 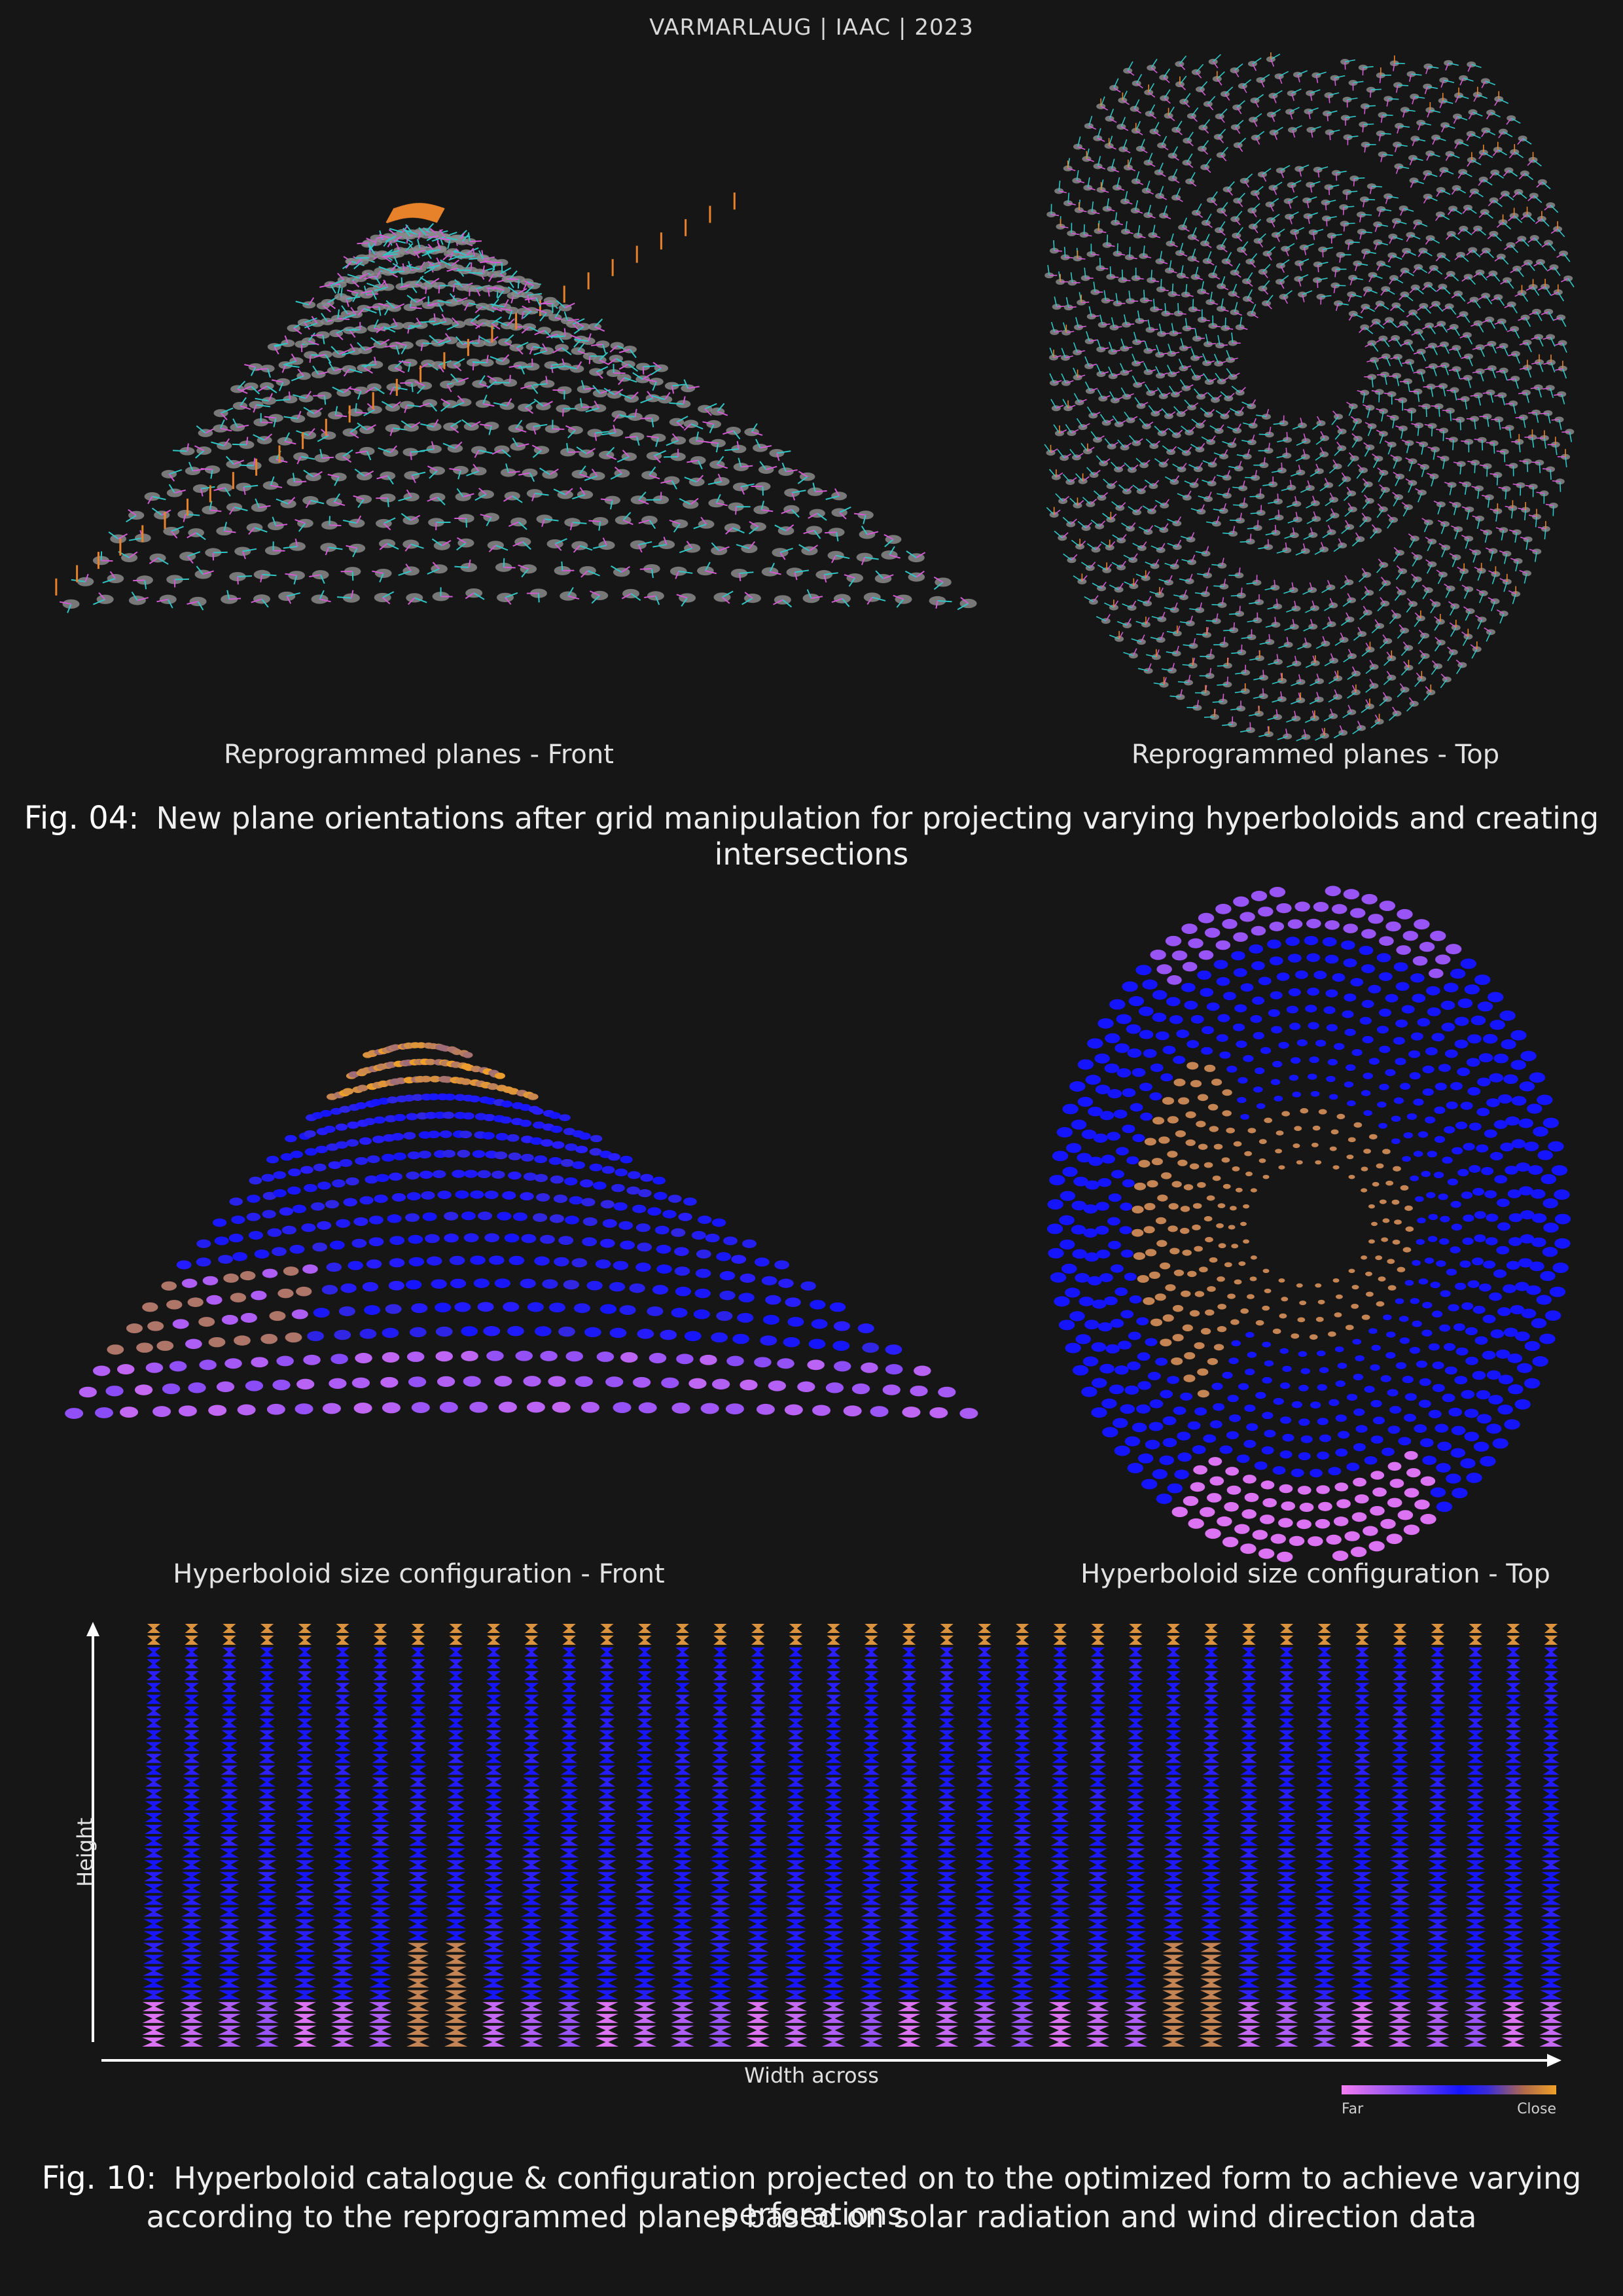 I want to click on hyperboloid-size-front-view, so click(x=521, y=1230).